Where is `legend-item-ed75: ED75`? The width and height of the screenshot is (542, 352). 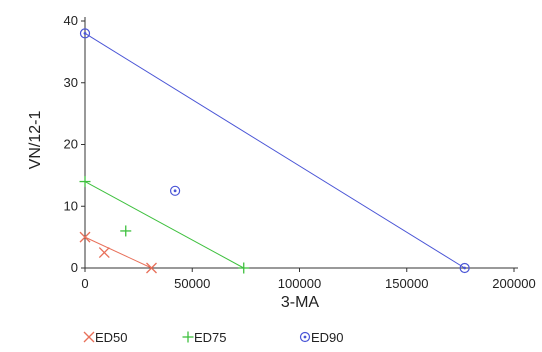 legend-item-ed75: ED75 is located at coordinates (204, 337).